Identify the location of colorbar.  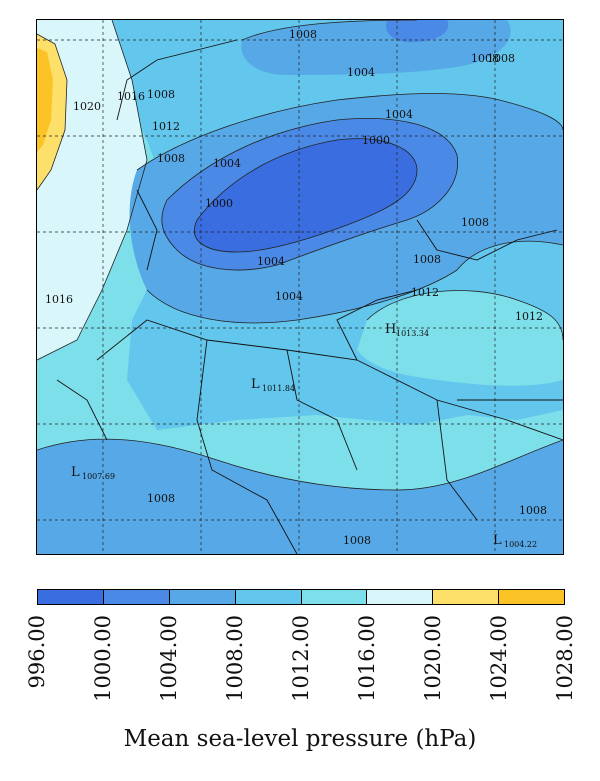
(301, 597).